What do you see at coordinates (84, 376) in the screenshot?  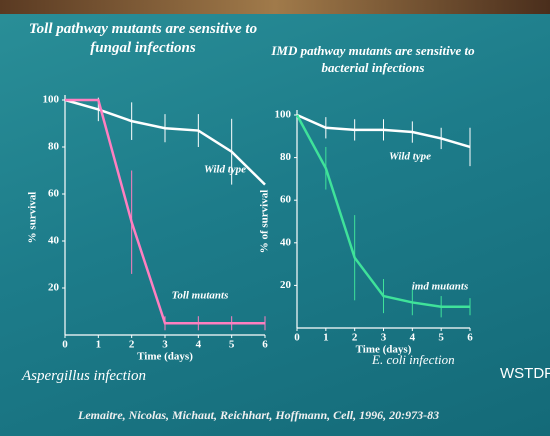 I see `annotation: Aspergillus infection` at bounding box center [84, 376].